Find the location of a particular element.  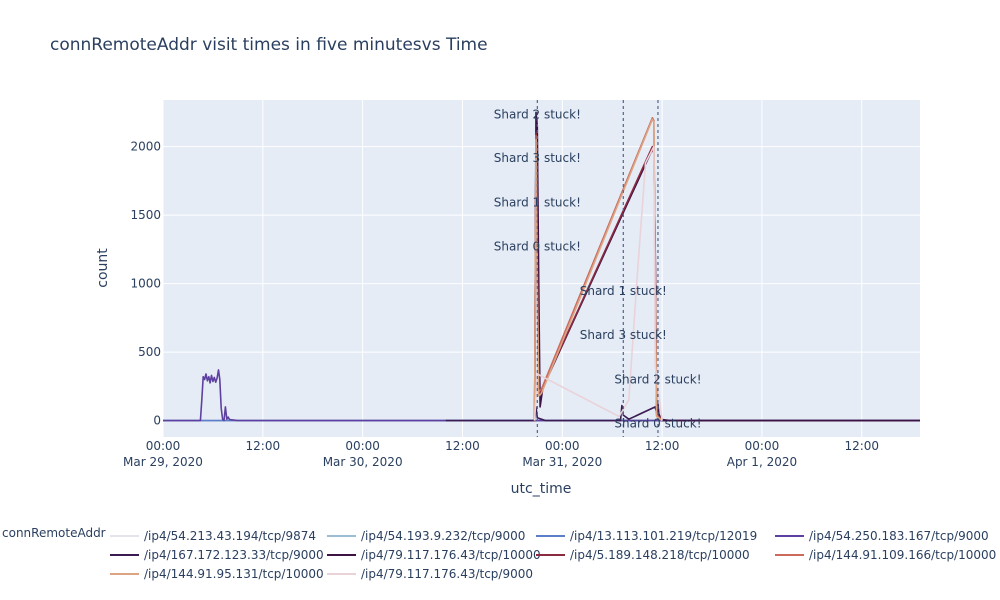

y-tick-label: 500 is located at coordinates (149, 352).